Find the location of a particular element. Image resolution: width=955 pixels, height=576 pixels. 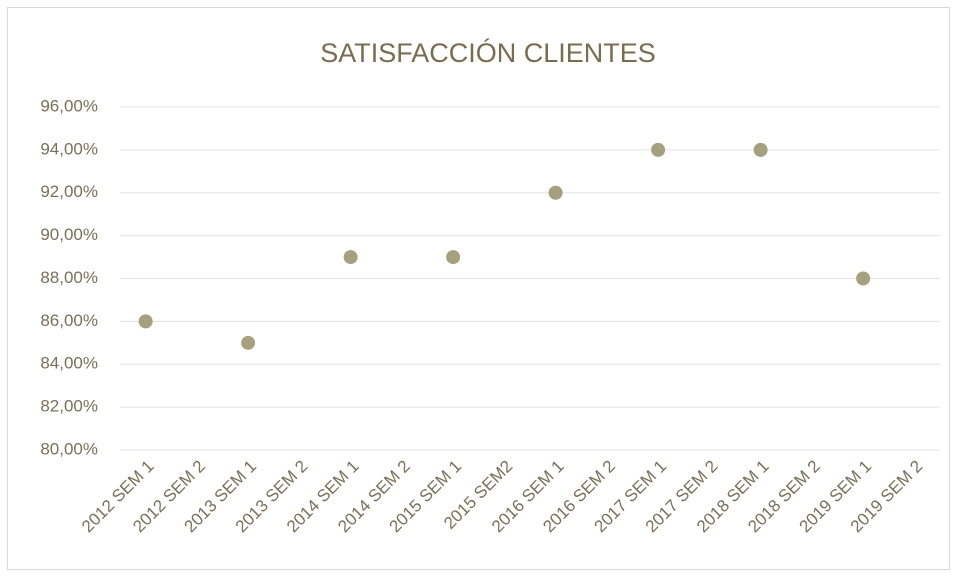

y-tick-label: 88,00% is located at coordinates (69, 277).